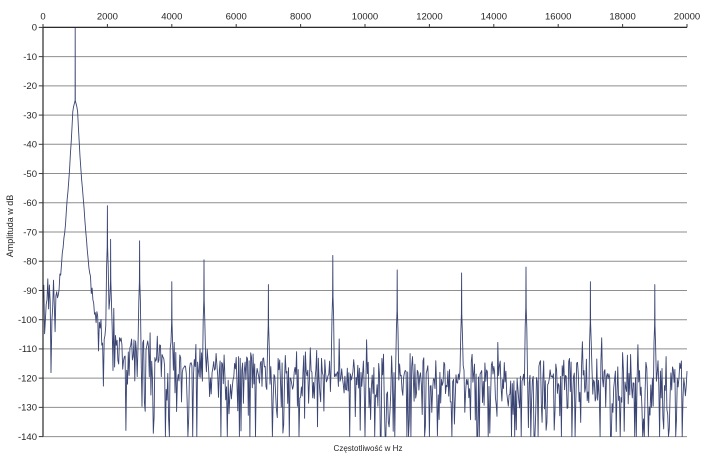  What do you see at coordinates (30, 262) in the screenshot?
I see `svg-text: -80` at bounding box center [30, 262].